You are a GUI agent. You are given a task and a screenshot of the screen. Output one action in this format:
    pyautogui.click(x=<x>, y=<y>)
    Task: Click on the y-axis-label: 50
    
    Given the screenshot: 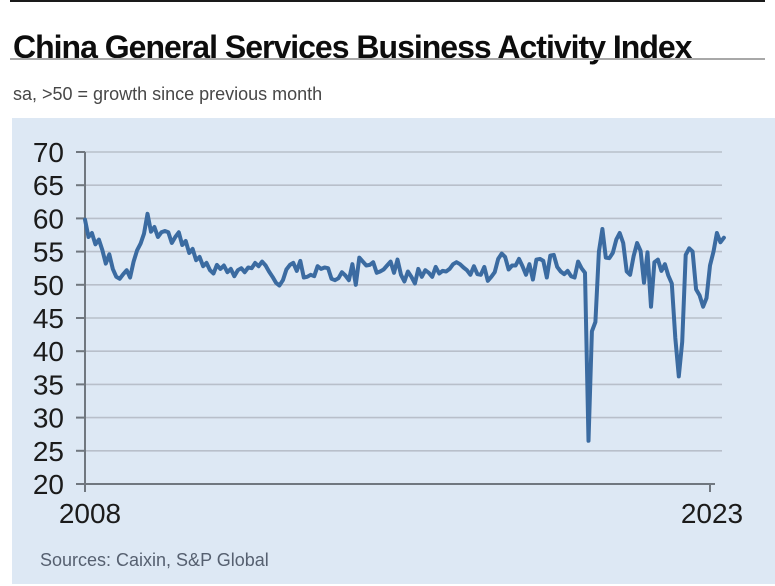 What is the action you would take?
    pyautogui.click(x=48, y=285)
    